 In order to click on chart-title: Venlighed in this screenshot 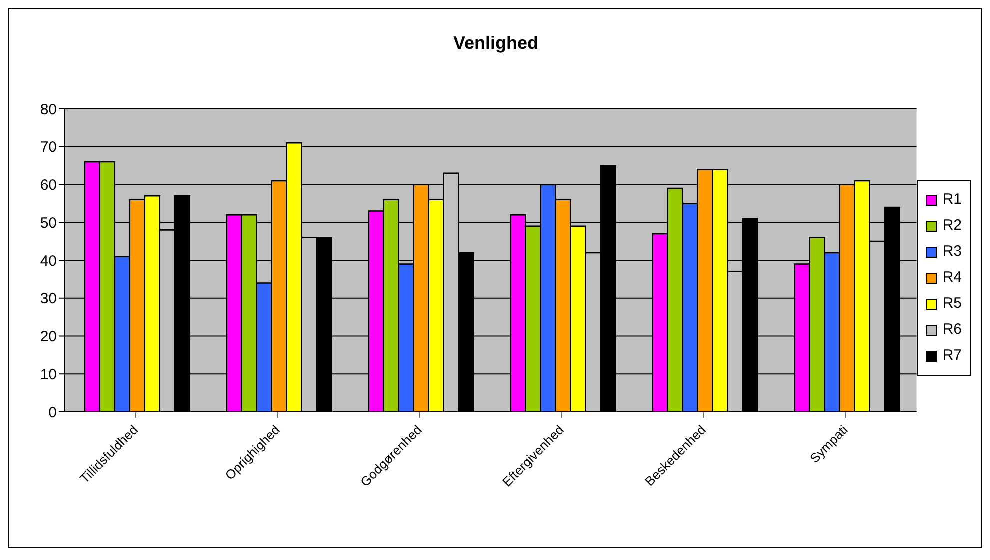, I will do `click(496, 43)`.